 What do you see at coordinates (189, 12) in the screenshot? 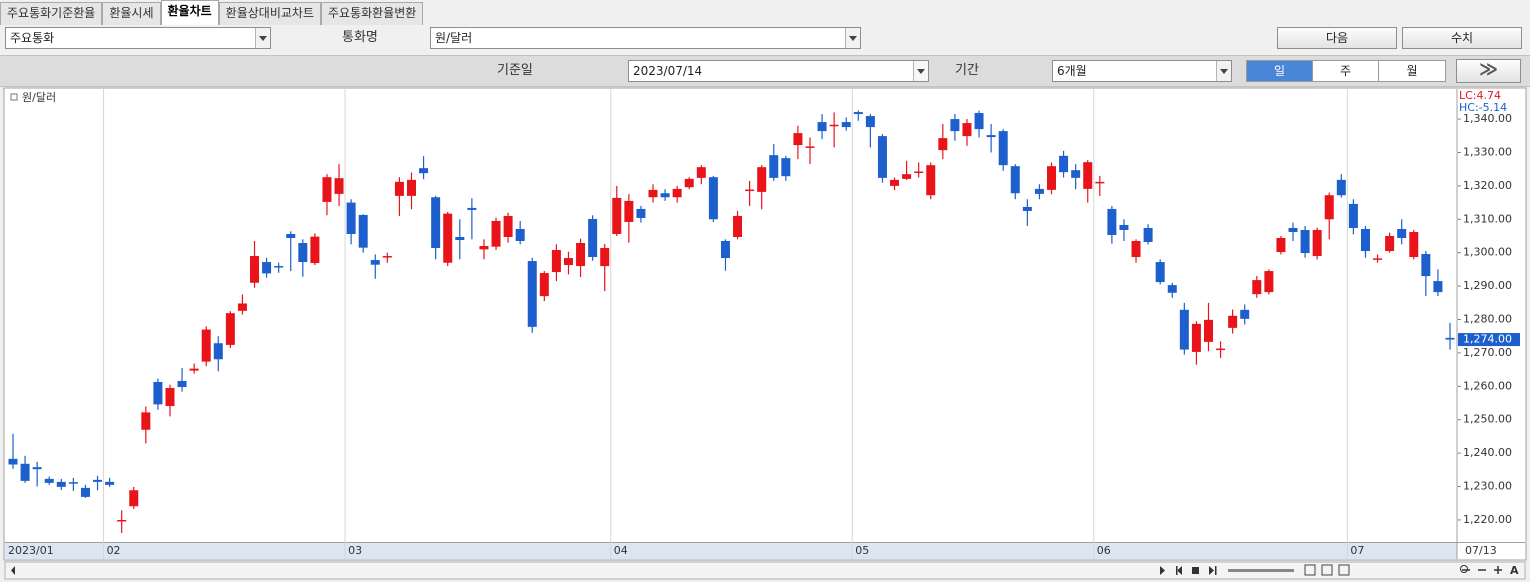
I see `tab: 환율차트` at bounding box center [189, 12].